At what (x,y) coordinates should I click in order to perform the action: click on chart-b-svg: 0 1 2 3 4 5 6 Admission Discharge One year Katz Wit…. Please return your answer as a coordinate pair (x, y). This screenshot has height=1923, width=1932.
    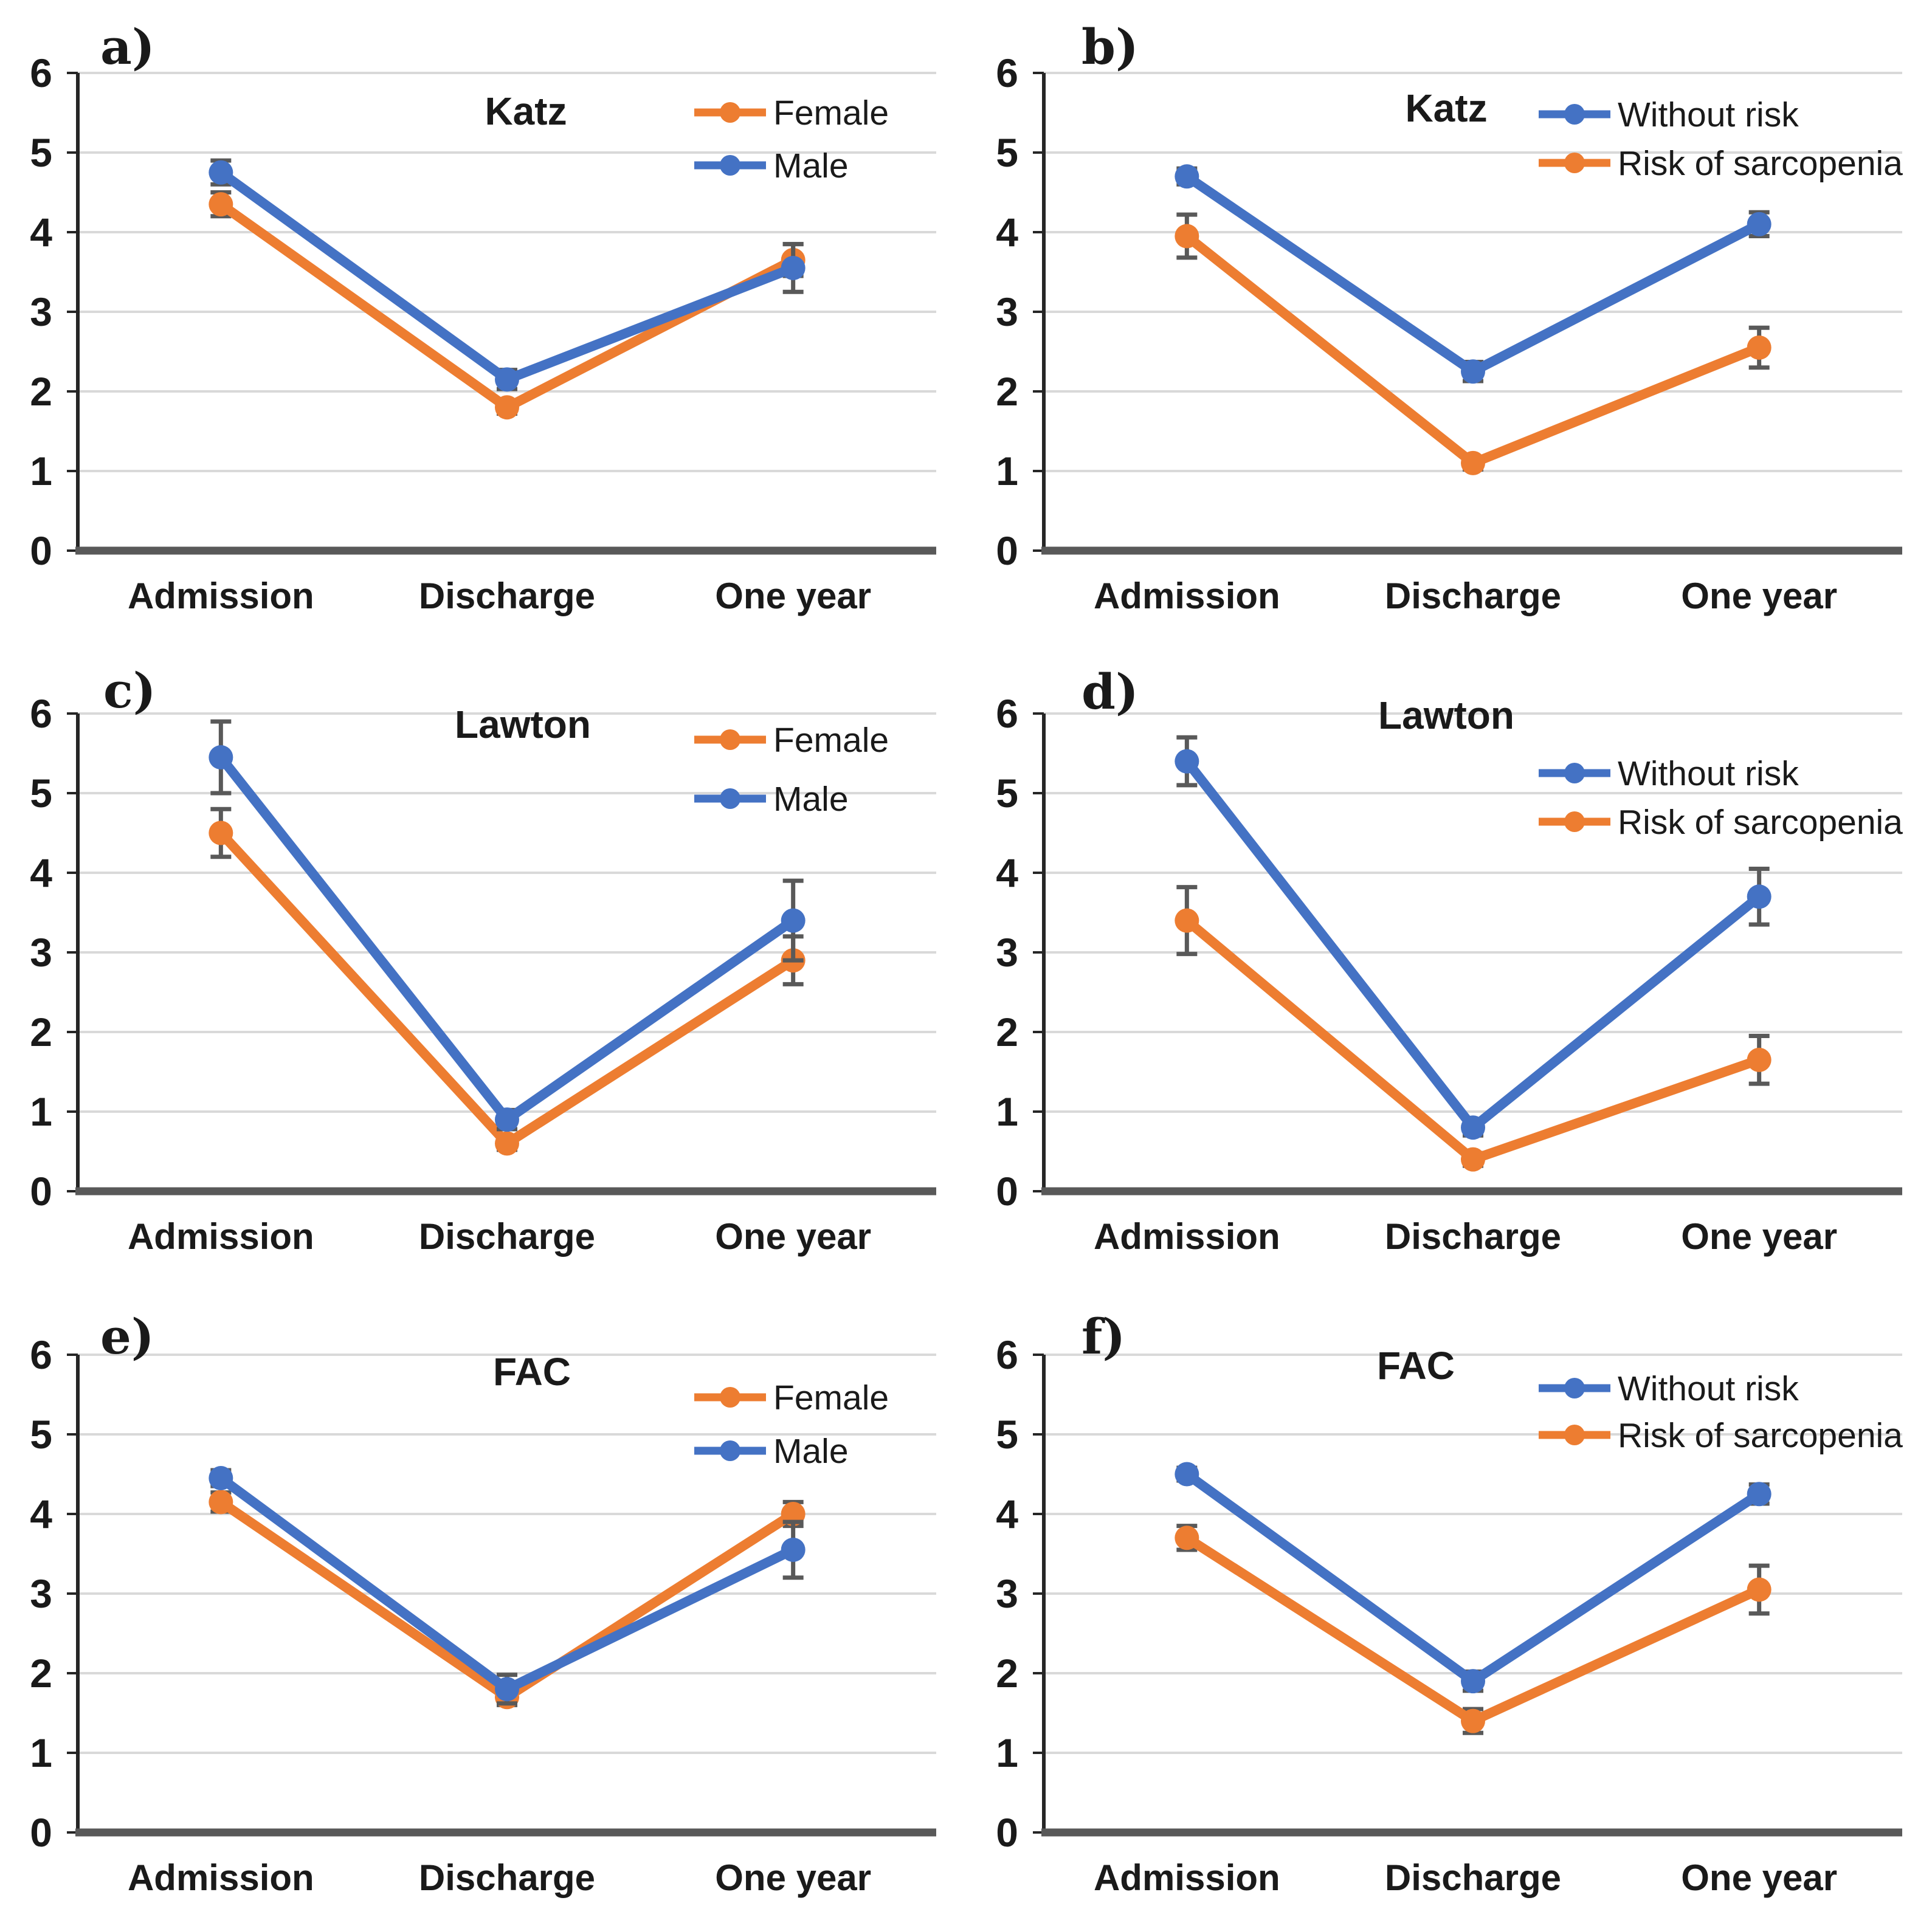
    Looking at the image, I should click on (1449, 317).